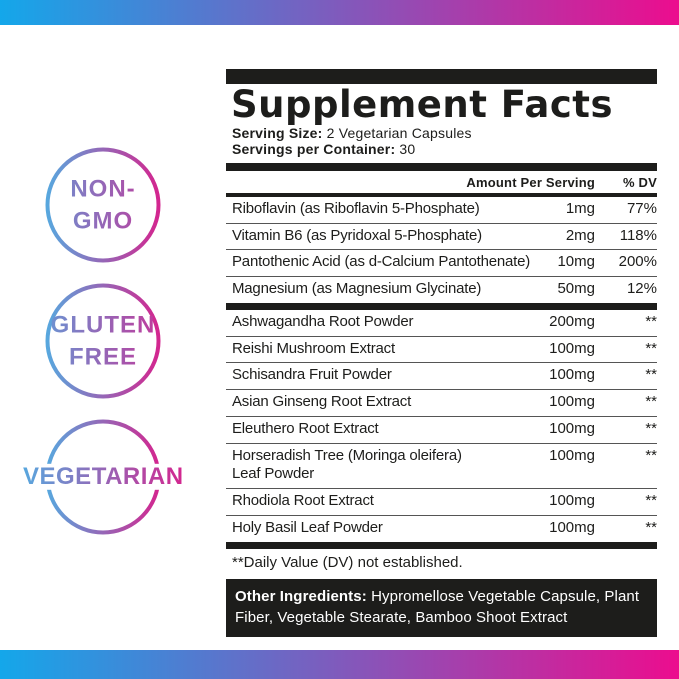  I want to click on bottom-gradient-bar, so click(339, 664).